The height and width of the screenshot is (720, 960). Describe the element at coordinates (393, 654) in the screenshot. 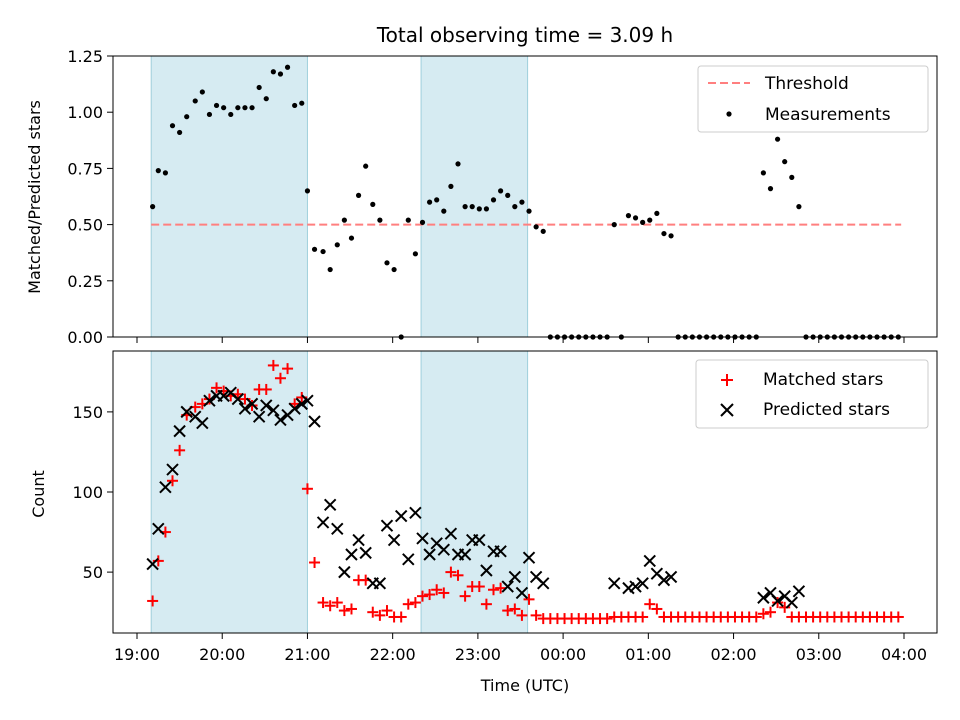

I see `x-tick-label: 22:00` at that location.